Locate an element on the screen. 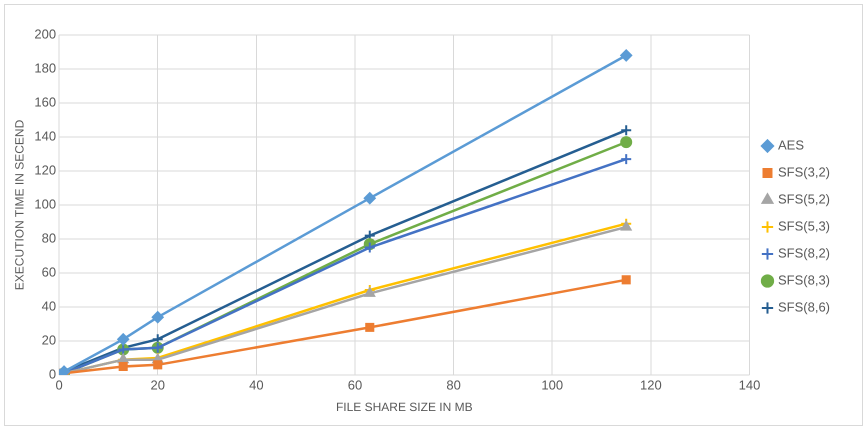 Image resolution: width=867 pixels, height=432 pixels. y-tick-label: 80 is located at coordinates (49, 238).